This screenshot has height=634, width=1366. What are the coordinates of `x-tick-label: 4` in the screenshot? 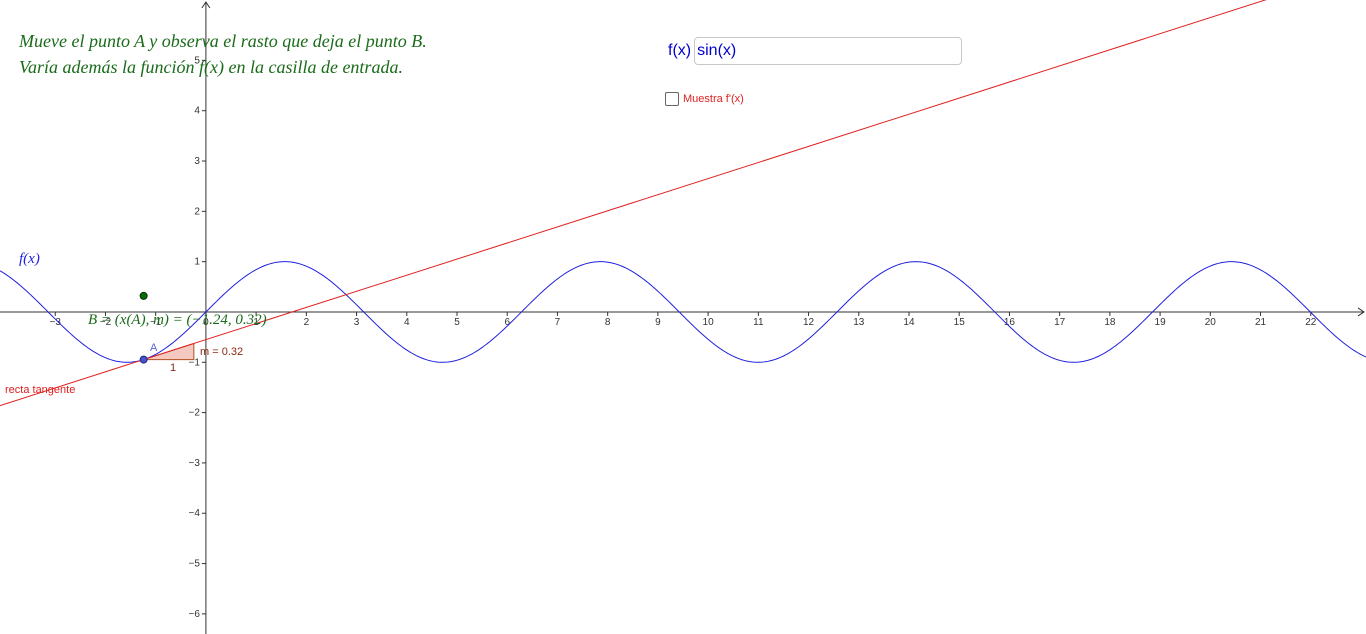 It's located at (407, 322).